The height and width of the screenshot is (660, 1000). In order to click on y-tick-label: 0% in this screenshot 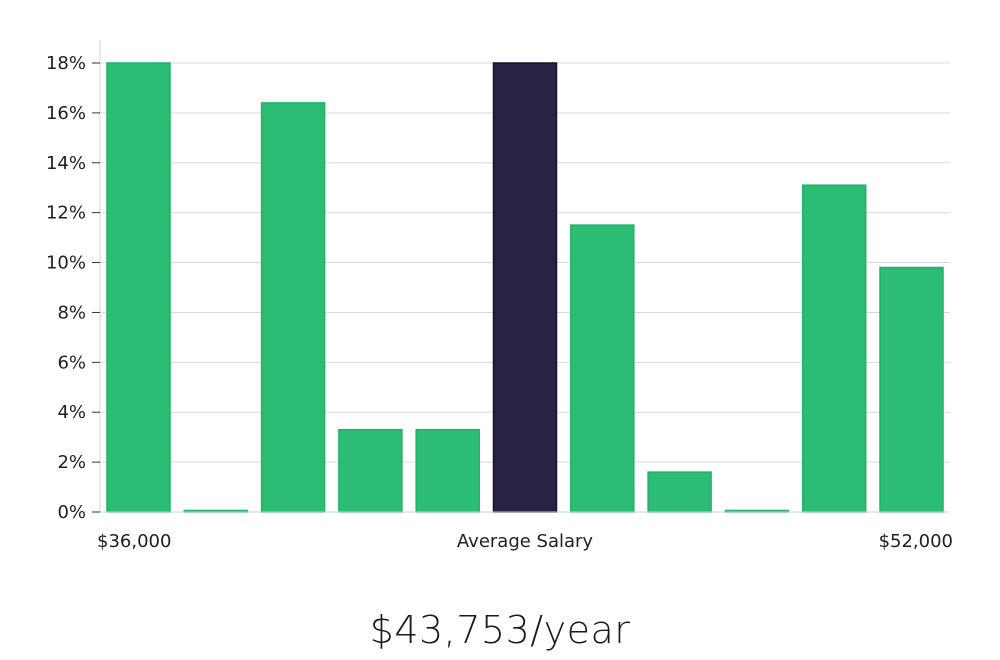, I will do `click(71, 512)`.